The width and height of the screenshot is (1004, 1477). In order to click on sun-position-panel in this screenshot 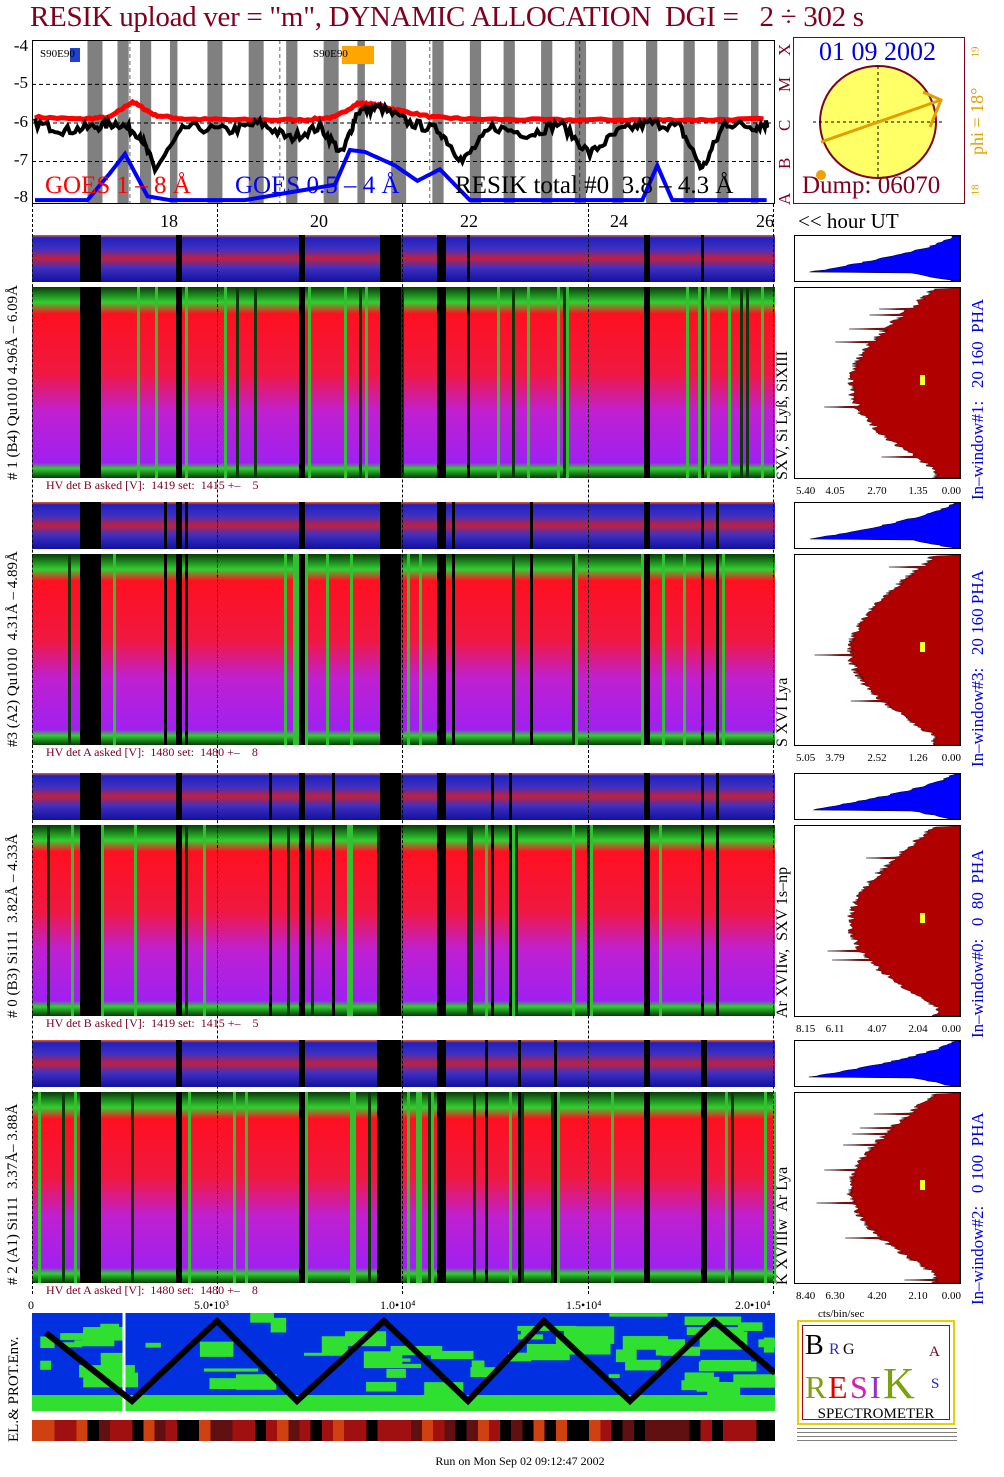, I will do `click(879, 120)`.